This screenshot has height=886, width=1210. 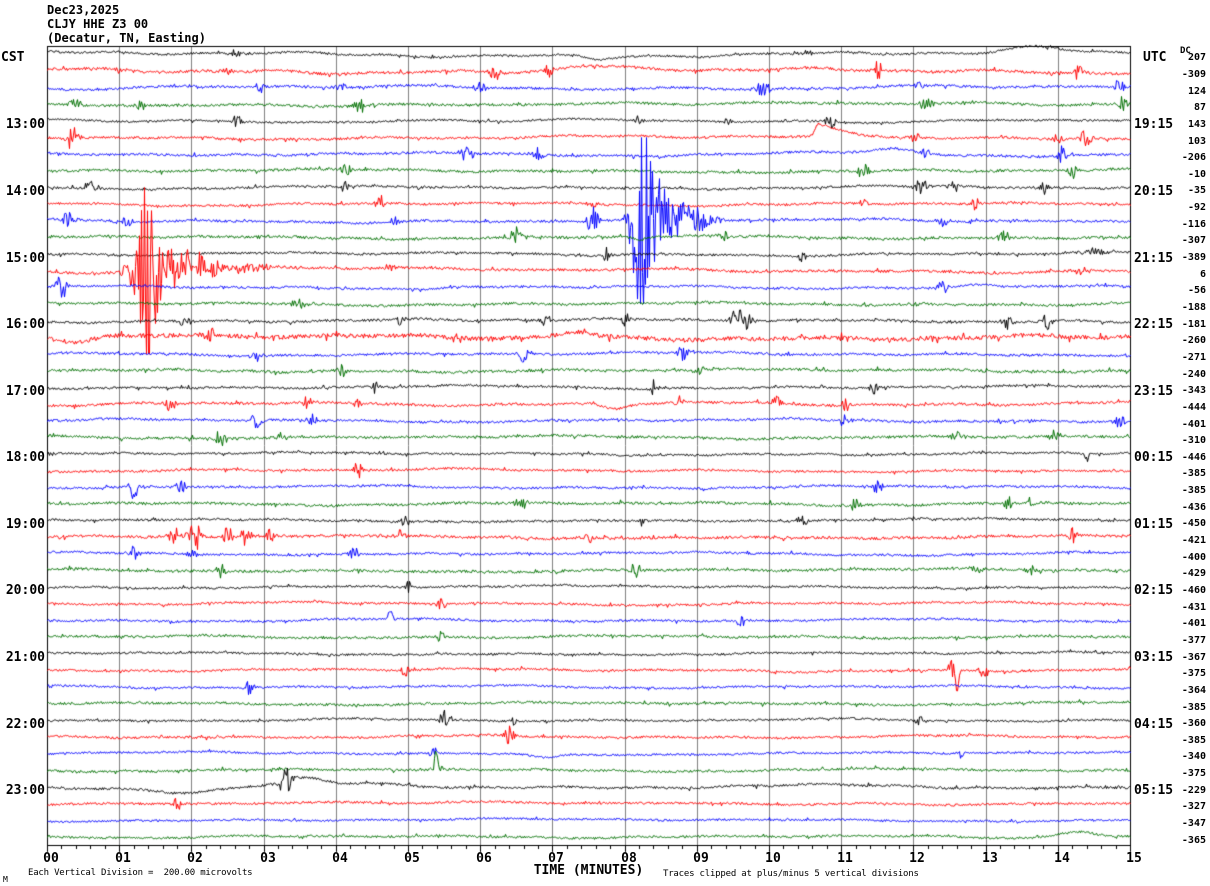 What do you see at coordinates (25, 790) in the screenshot?
I see `cst-label-23:00: 23:00` at bounding box center [25, 790].